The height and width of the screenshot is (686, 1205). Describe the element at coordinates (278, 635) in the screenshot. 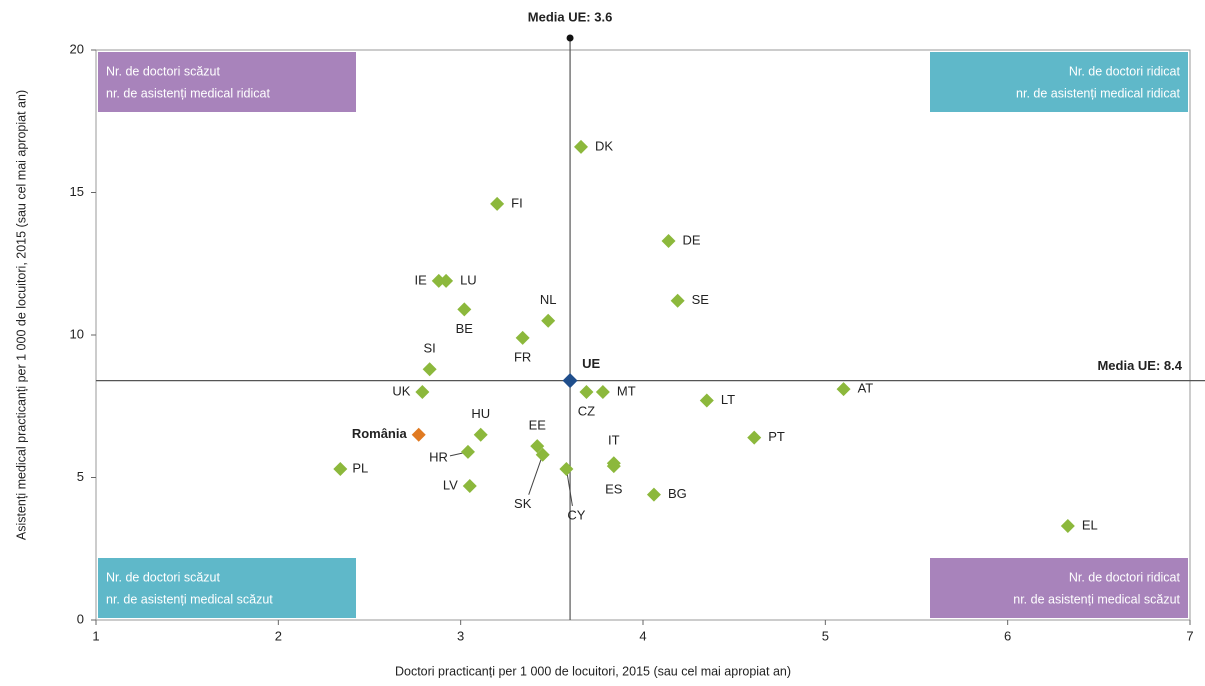

I see `x-tick-label: 2` at that location.